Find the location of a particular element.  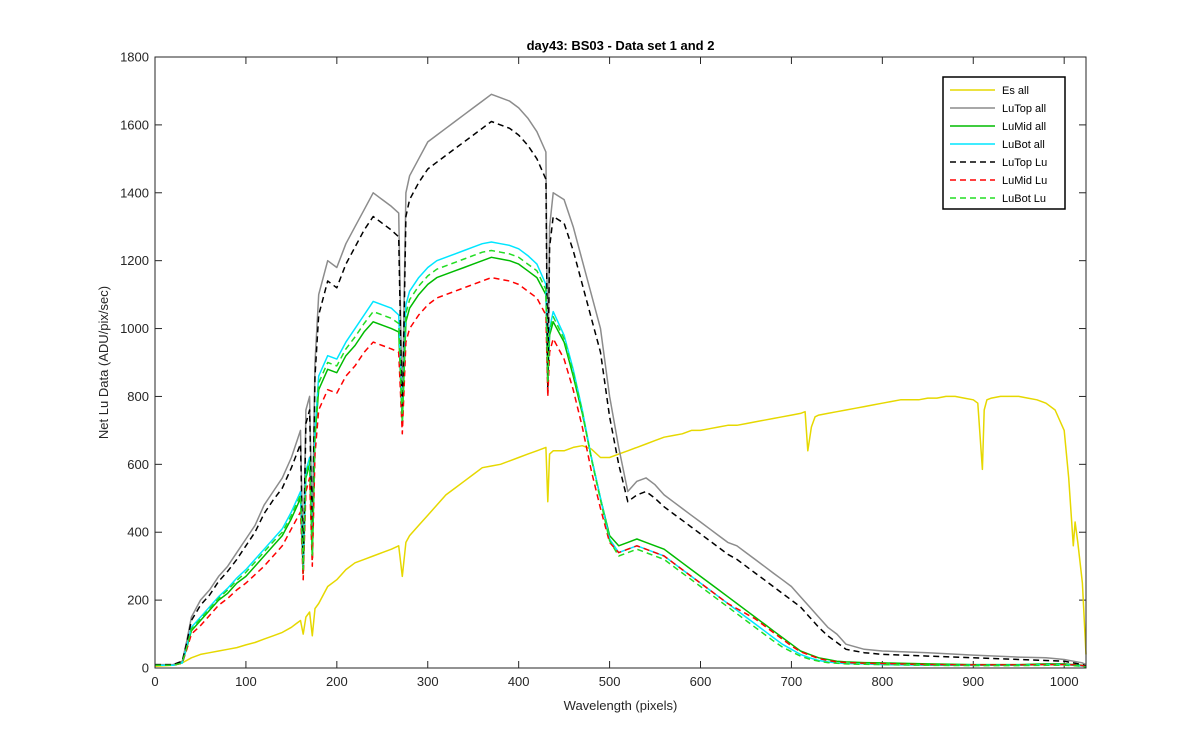

y-tick-label: 800 is located at coordinates (138, 396).